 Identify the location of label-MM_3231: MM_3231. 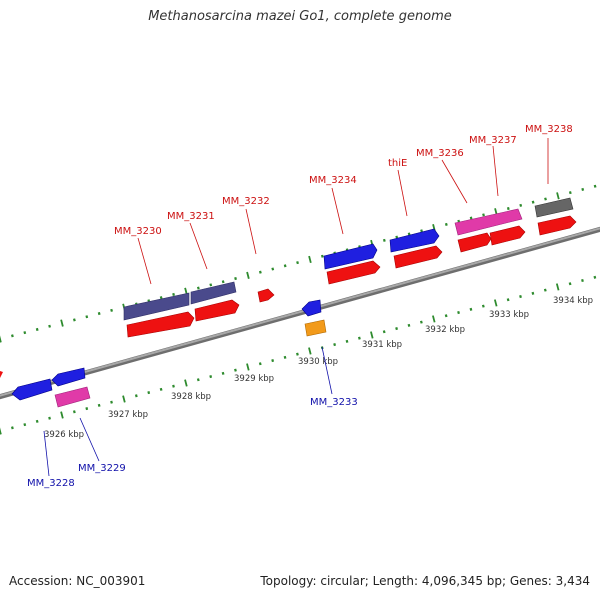
(191, 216).